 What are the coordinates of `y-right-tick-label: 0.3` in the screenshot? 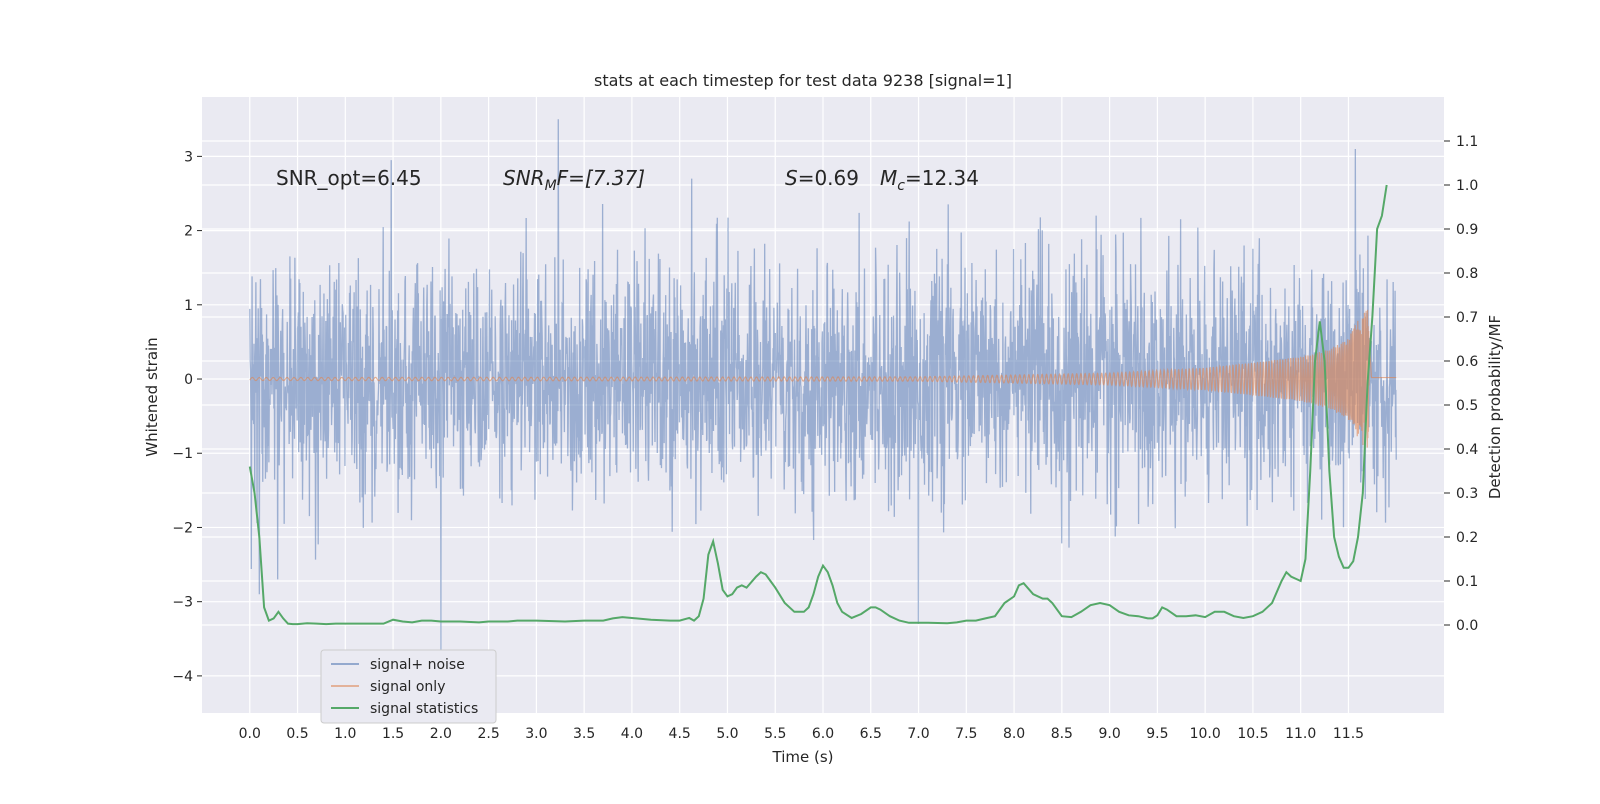 It's located at (1467, 494).